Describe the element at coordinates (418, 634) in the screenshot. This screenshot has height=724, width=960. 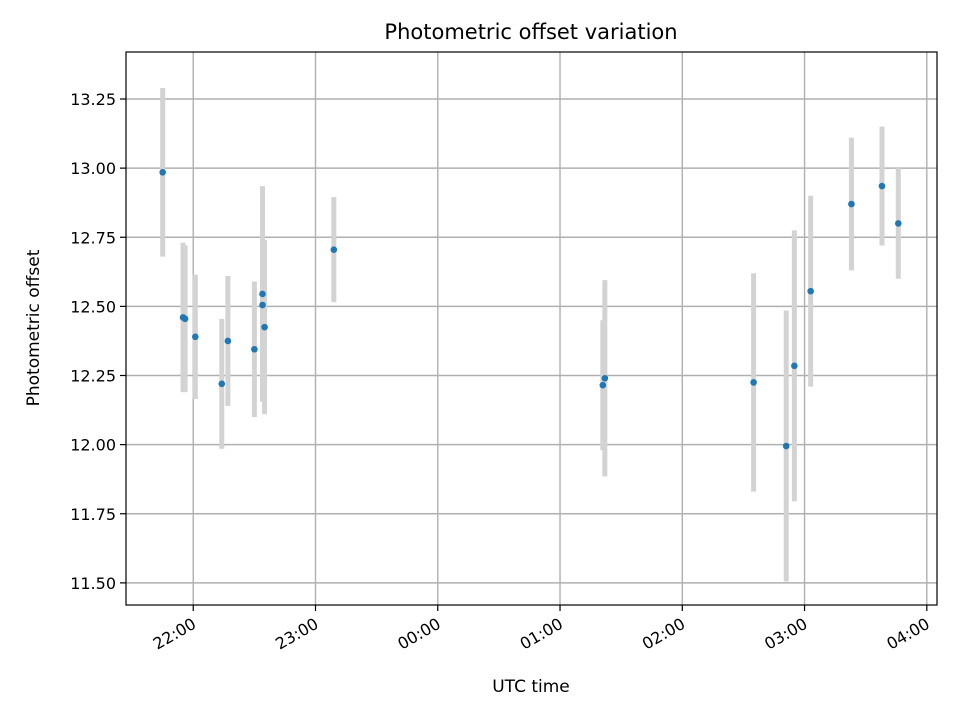
I see `x-tick-label: 00:00` at that location.